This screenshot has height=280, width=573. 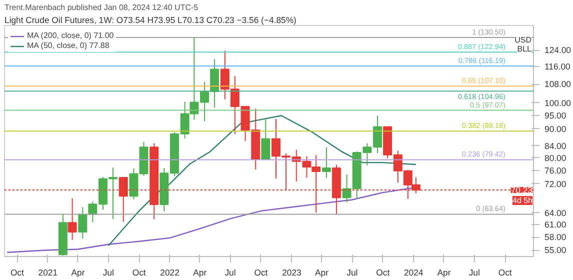 What do you see at coordinates (524, 49) in the screenshot?
I see `annotation: BLL` at bounding box center [524, 49].